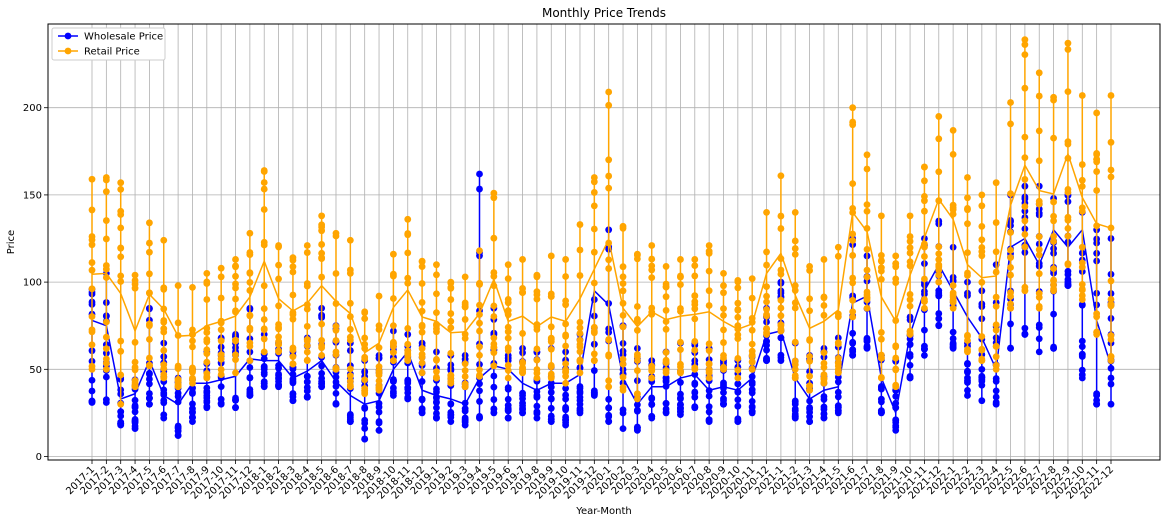 The image size is (1170, 522). Describe the element at coordinates (123, 37) in the screenshot. I see `legend-label: Wholesale Price` at that location.